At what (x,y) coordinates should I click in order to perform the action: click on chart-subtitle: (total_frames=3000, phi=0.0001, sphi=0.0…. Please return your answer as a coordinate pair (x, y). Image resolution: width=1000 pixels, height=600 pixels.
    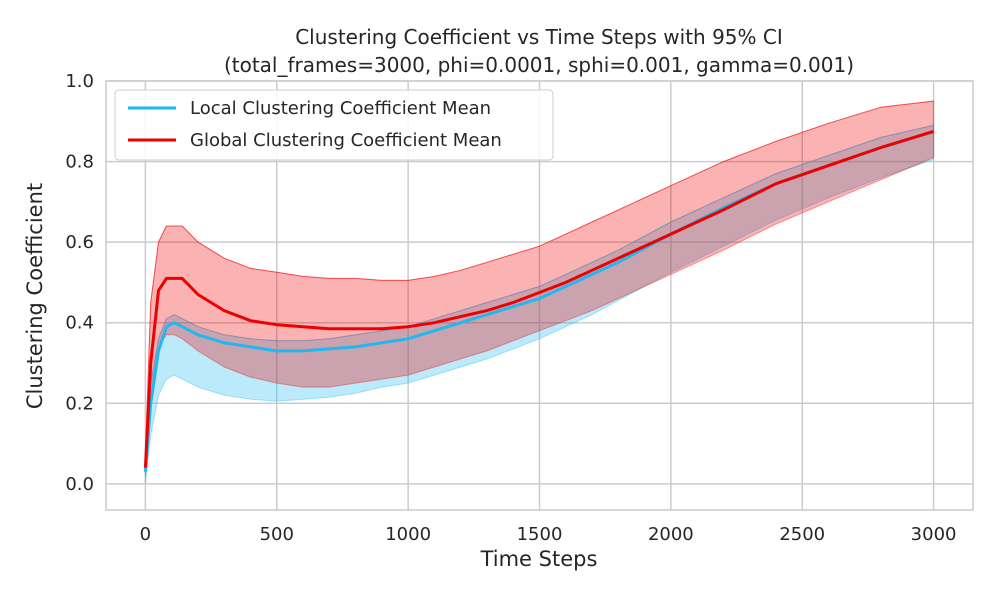
    Looking at the image, I should click on (539, 65).